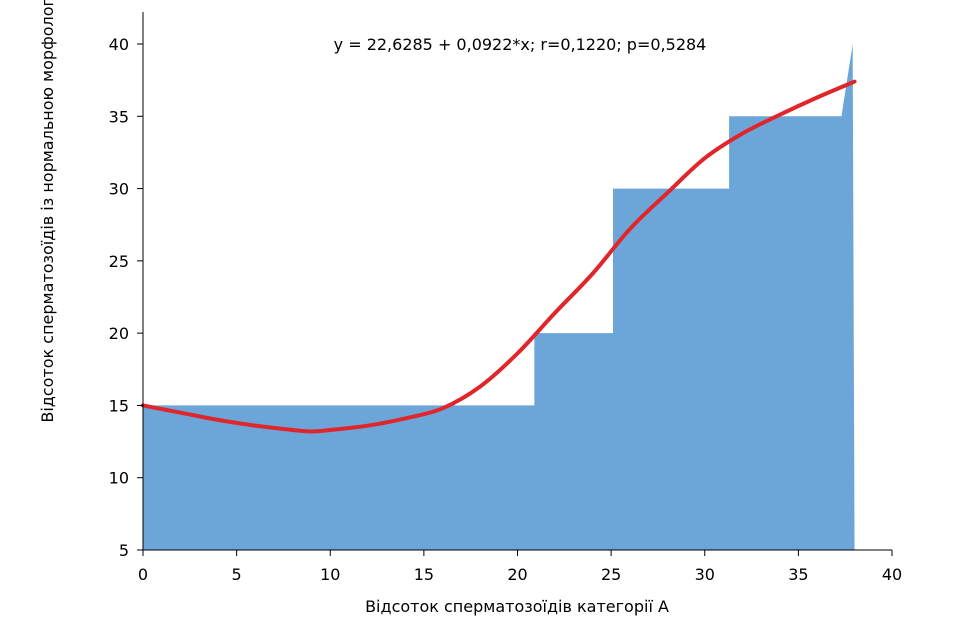 This screenshot has width=979, height=626. What do you see at coordinates (119, 261) in the screenshot?
I see `y-tick-label: 25` at bounding box center [119, 261].